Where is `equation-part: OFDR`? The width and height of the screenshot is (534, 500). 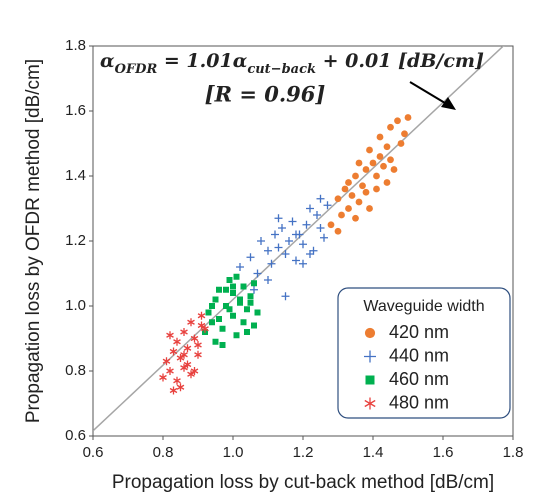 equation-part: OFDR is located at coordinates (136, 69).